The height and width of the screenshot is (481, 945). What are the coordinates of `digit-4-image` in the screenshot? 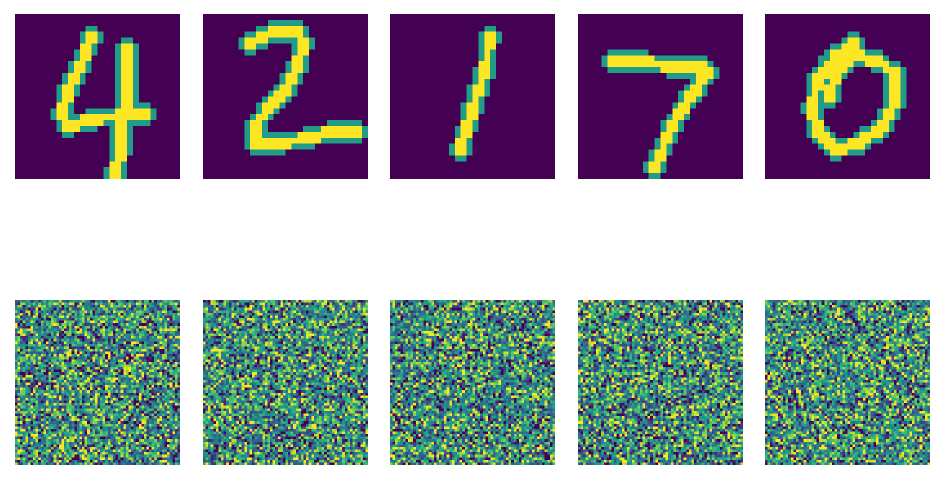 It's located at (97, 96).